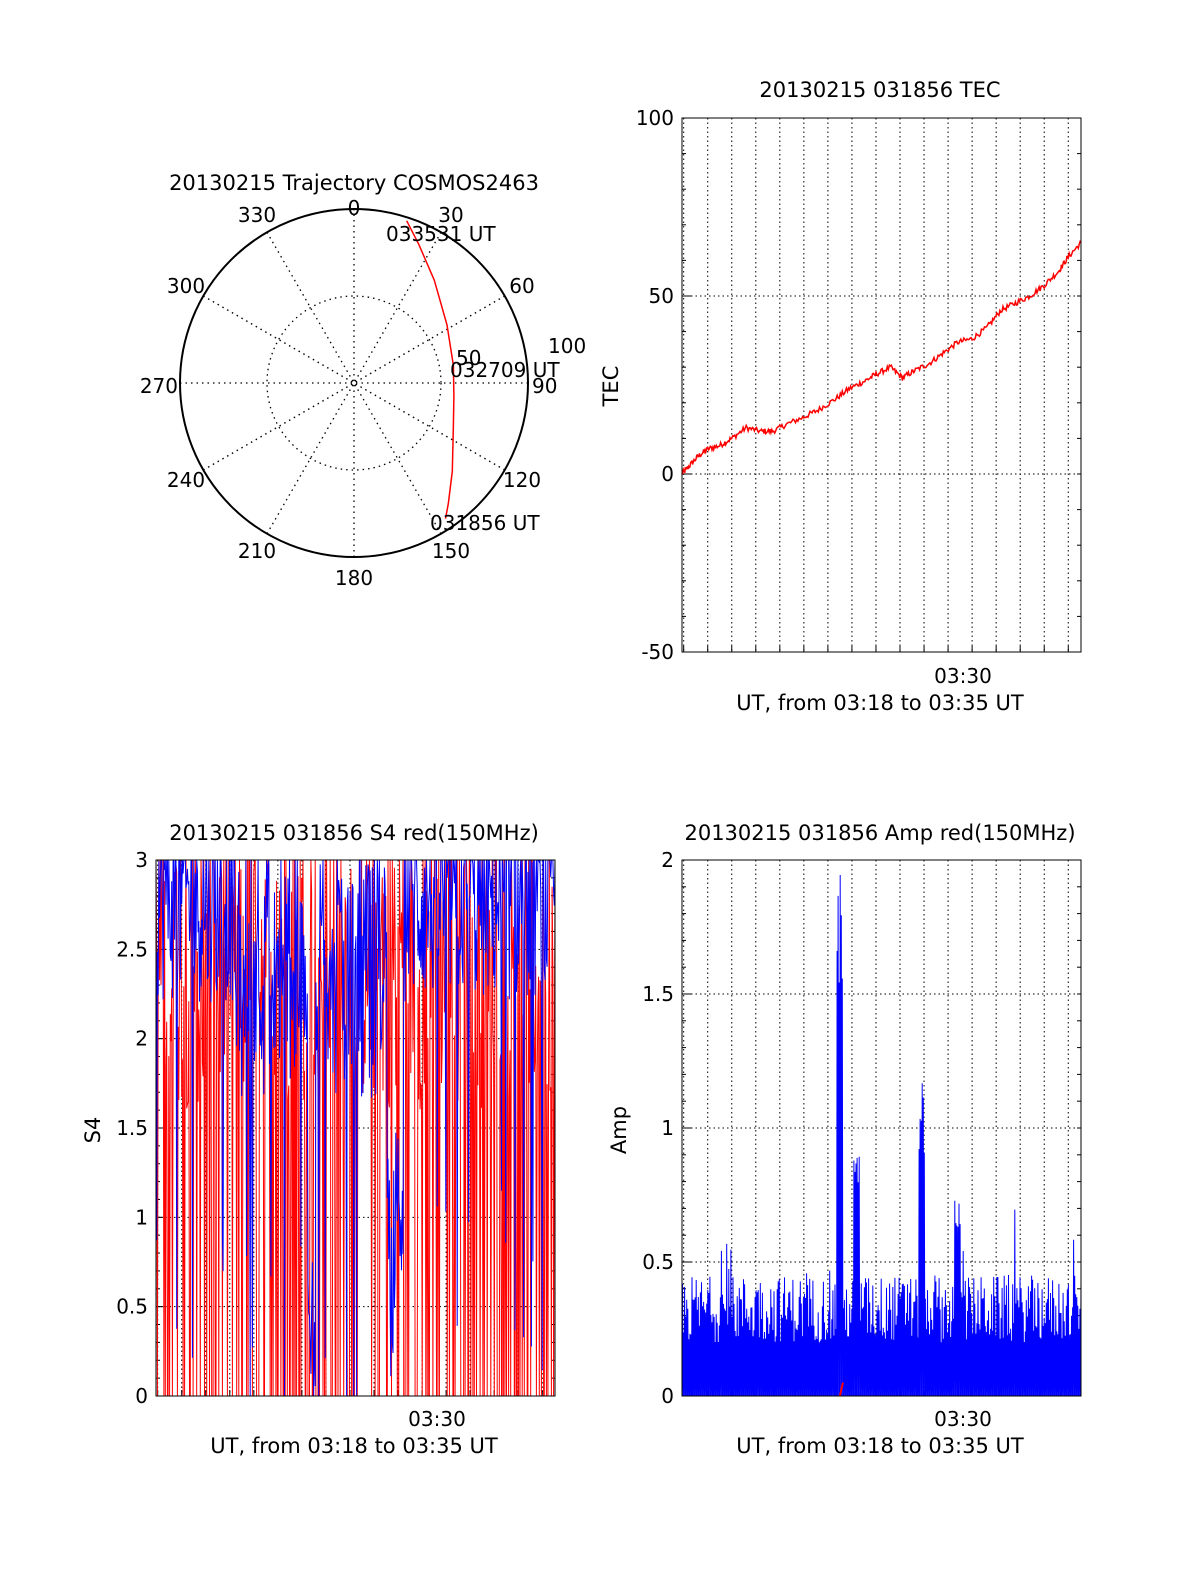 Image resolution: width=1200 pixels, height=1575 pixels. Describe the element at coordinates (657, 652) in the screenshot. I see `y-tick-label: -50` at that location.